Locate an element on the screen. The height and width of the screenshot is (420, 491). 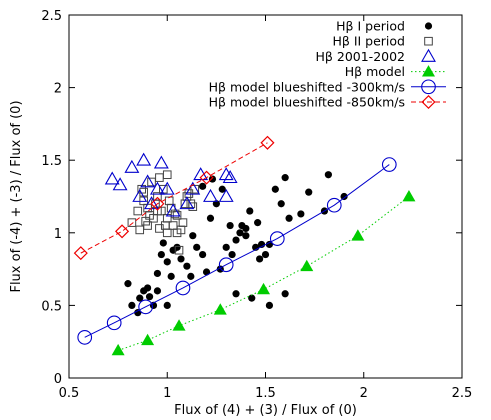
series-line is located at coordinates (174, 198).